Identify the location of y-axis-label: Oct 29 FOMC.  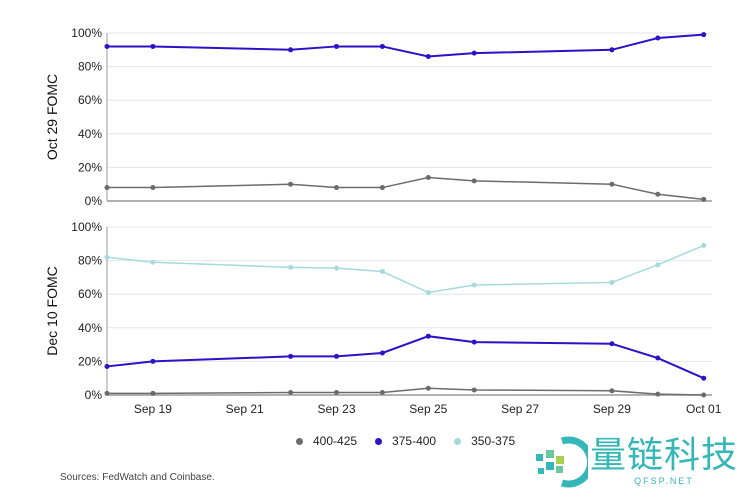
(52, 117).